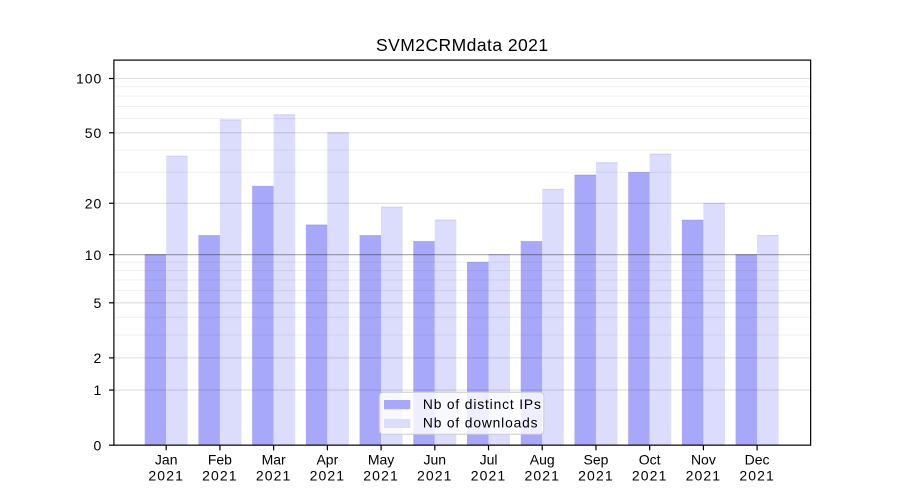  Describe the element at coordinates (89, 79) in the screenshot. I see `svg-text: 100` at that location.